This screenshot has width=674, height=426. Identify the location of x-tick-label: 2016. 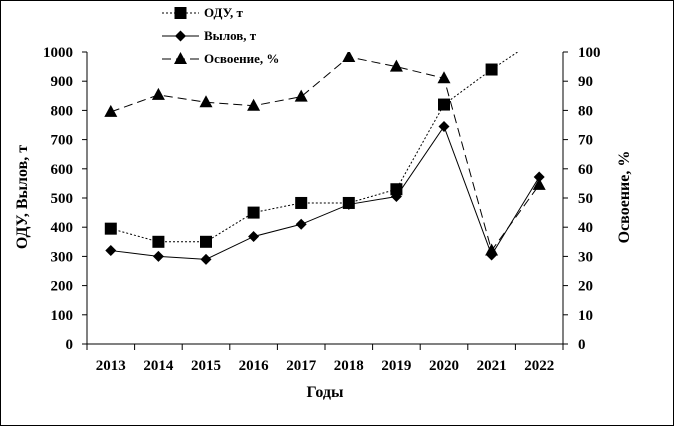
(254, 366).